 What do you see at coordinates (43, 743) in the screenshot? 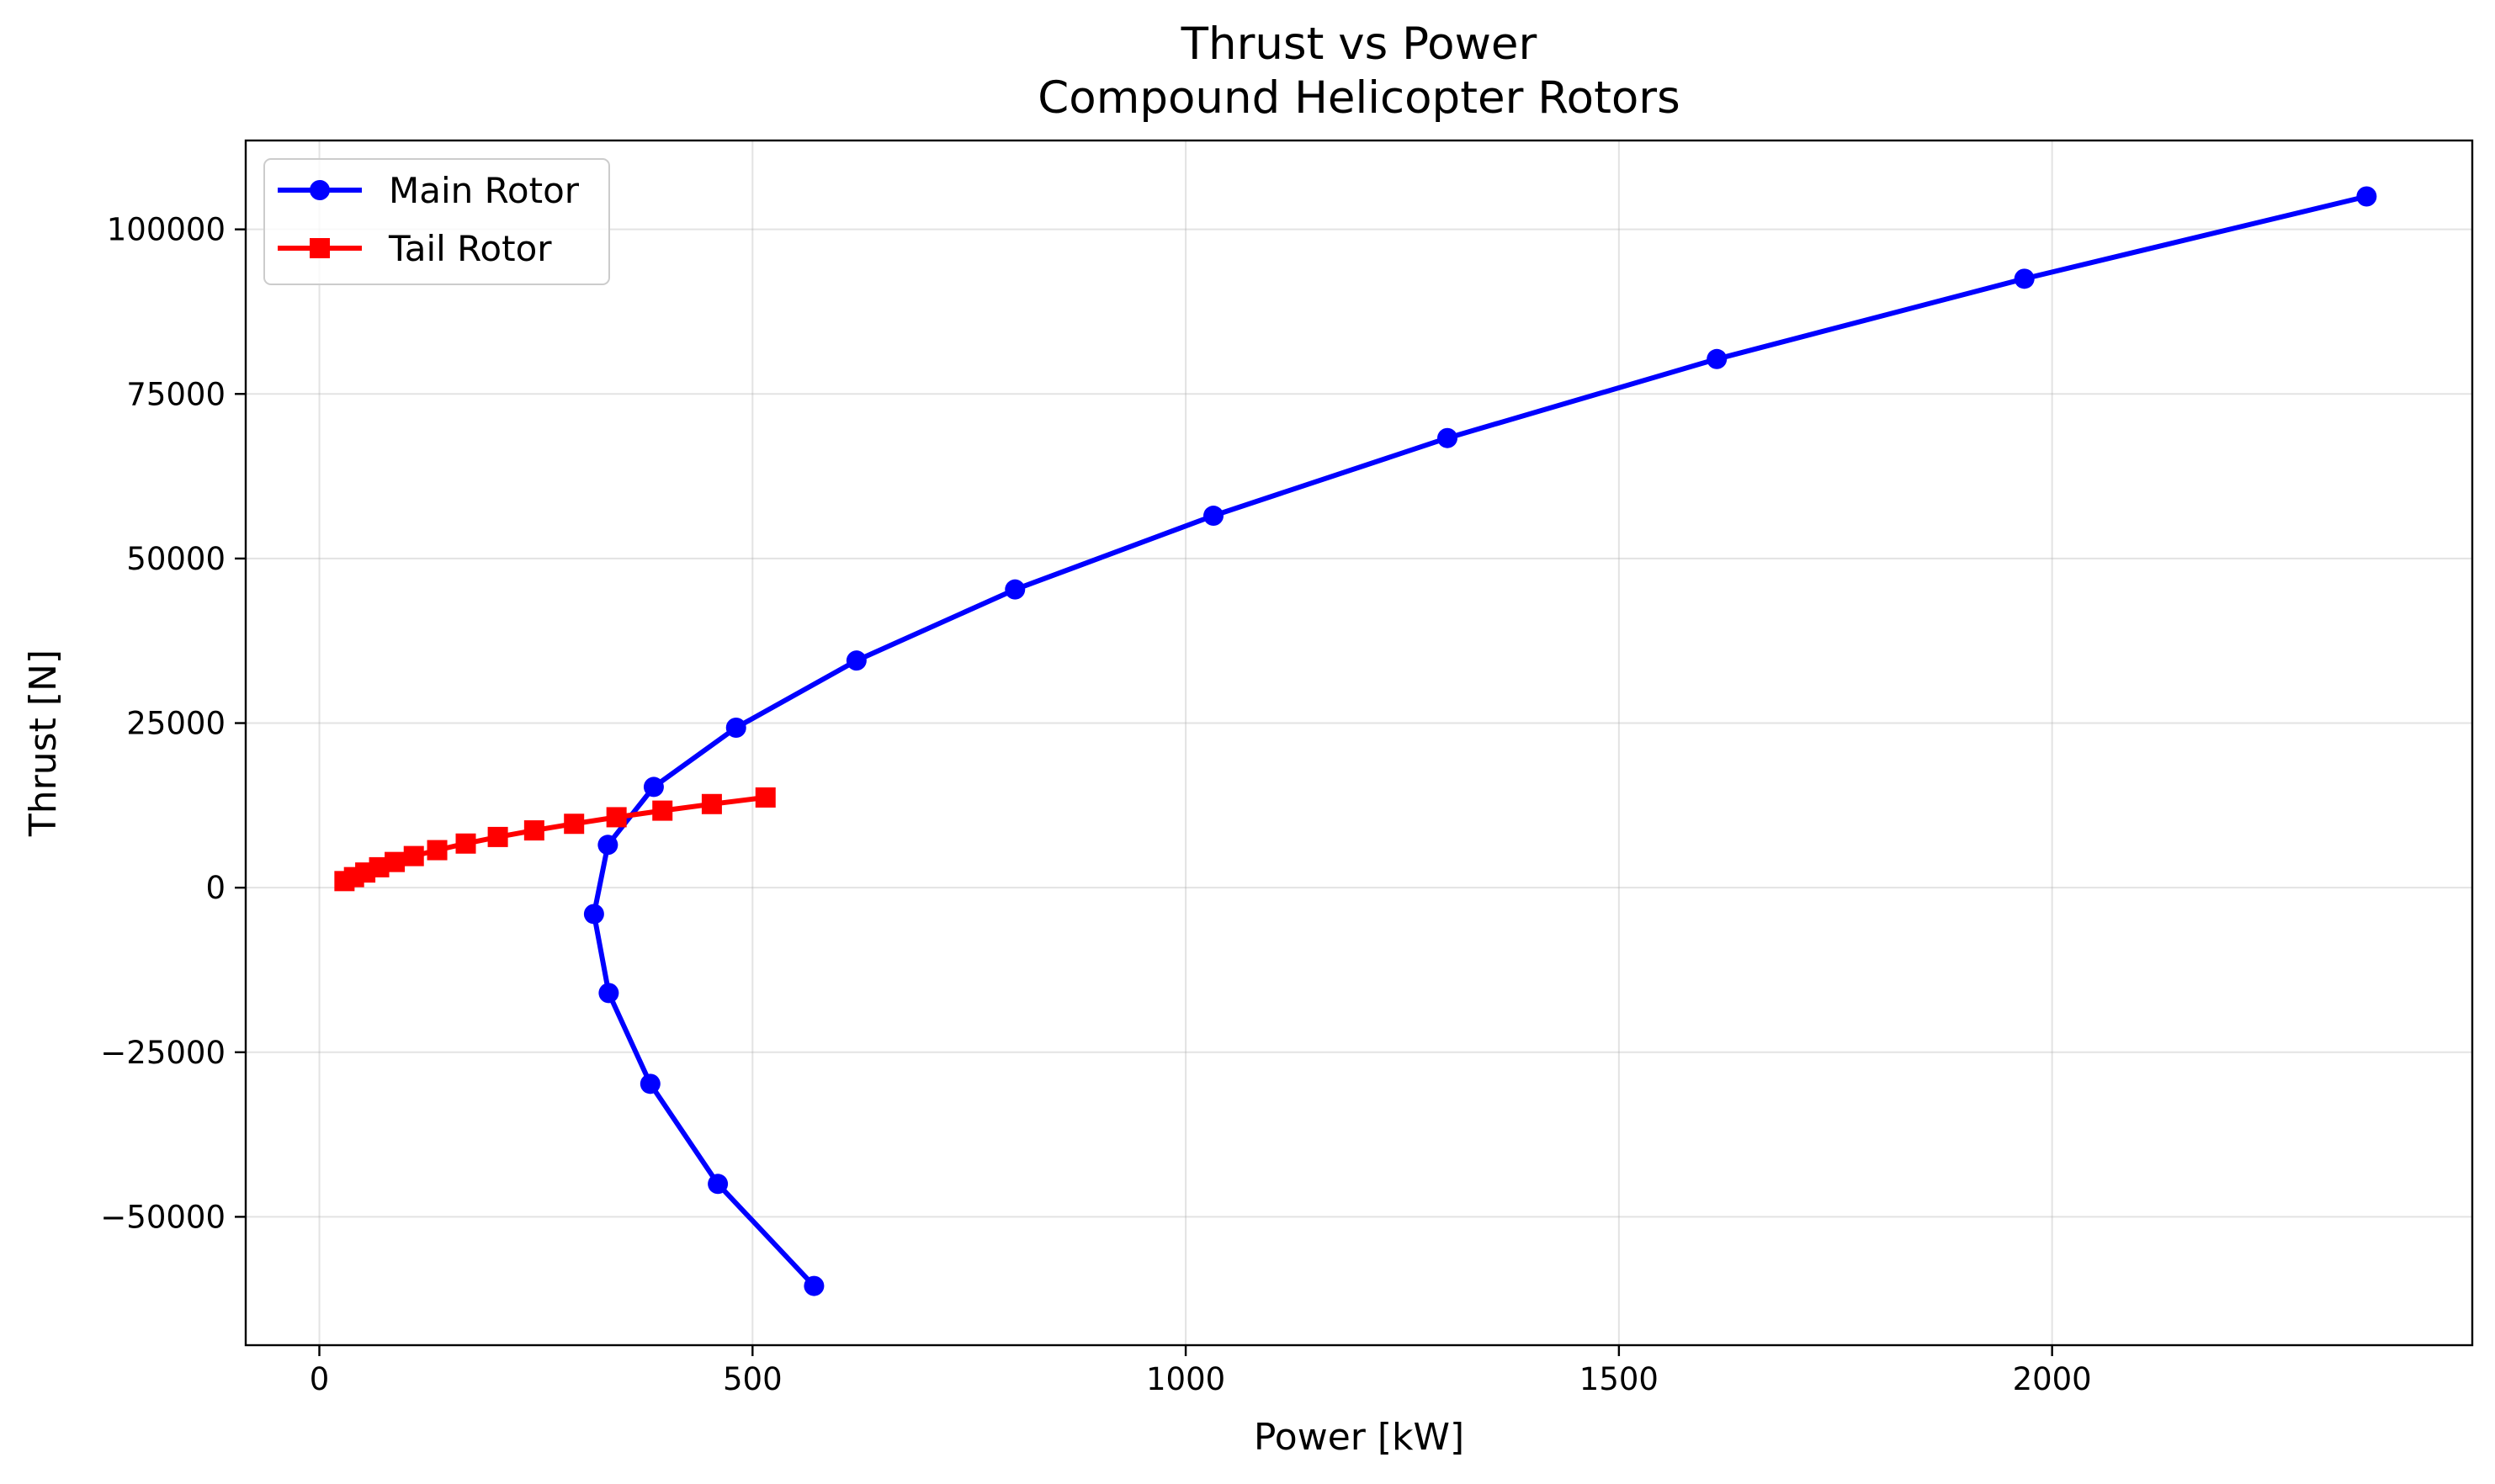
I see `y-axis-label: Thrust [N]` at bounding box center [43, 743].